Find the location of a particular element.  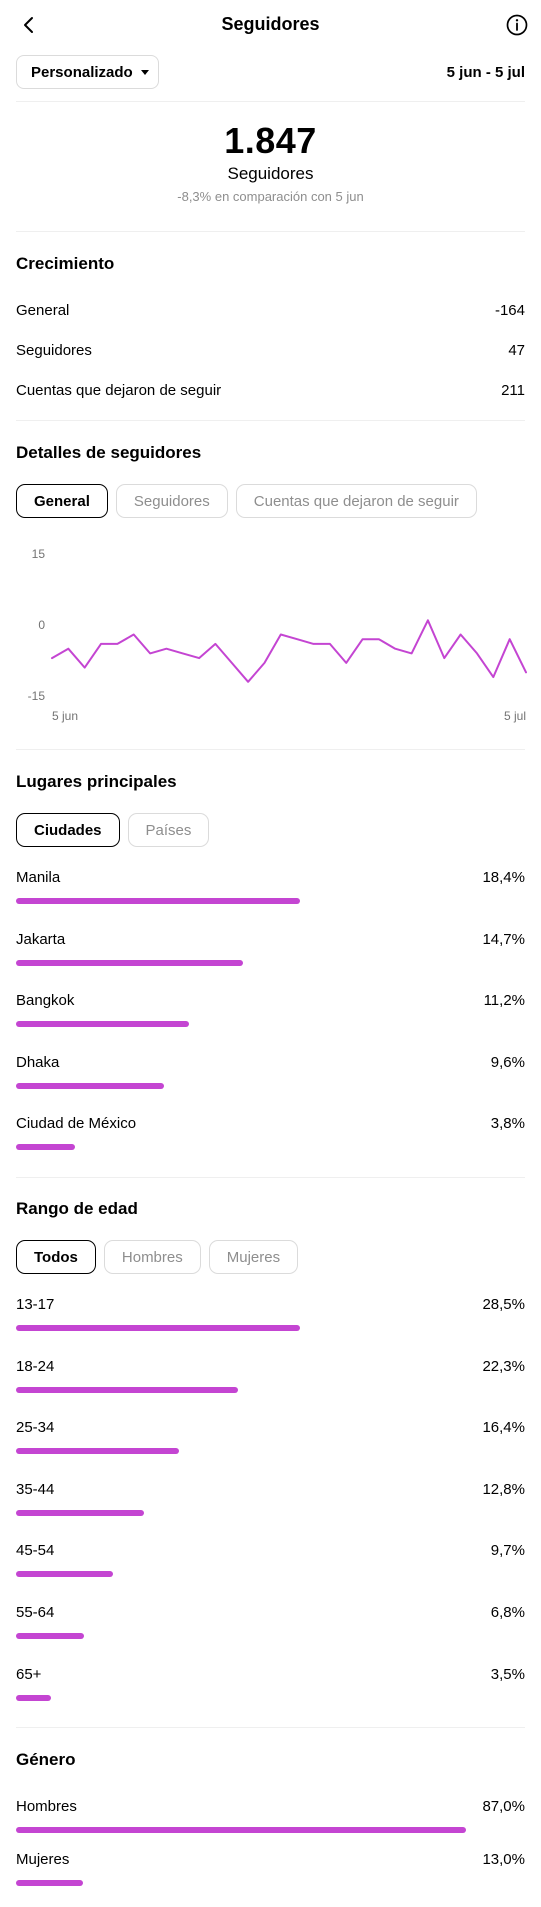

growth-value: -164 is located at coordinates (509, 310).